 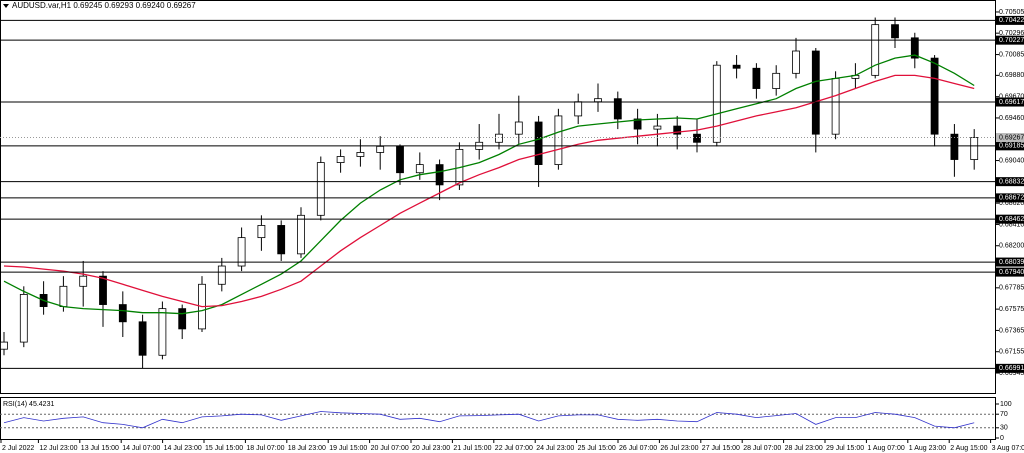 I want to click on x-tick-label: 1 Aug 07:00, so click(x=885, y=448).